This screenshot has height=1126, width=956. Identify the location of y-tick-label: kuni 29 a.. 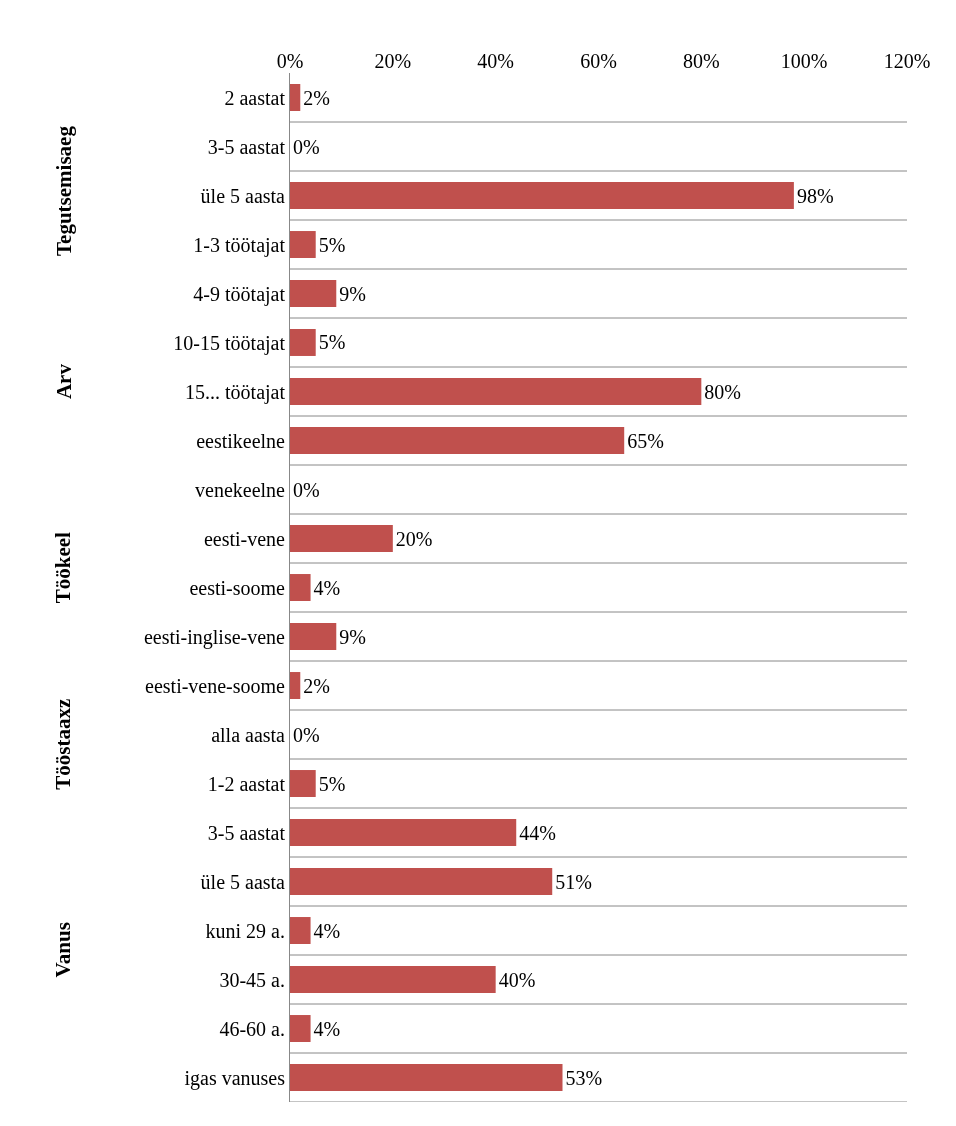
(245, 930).